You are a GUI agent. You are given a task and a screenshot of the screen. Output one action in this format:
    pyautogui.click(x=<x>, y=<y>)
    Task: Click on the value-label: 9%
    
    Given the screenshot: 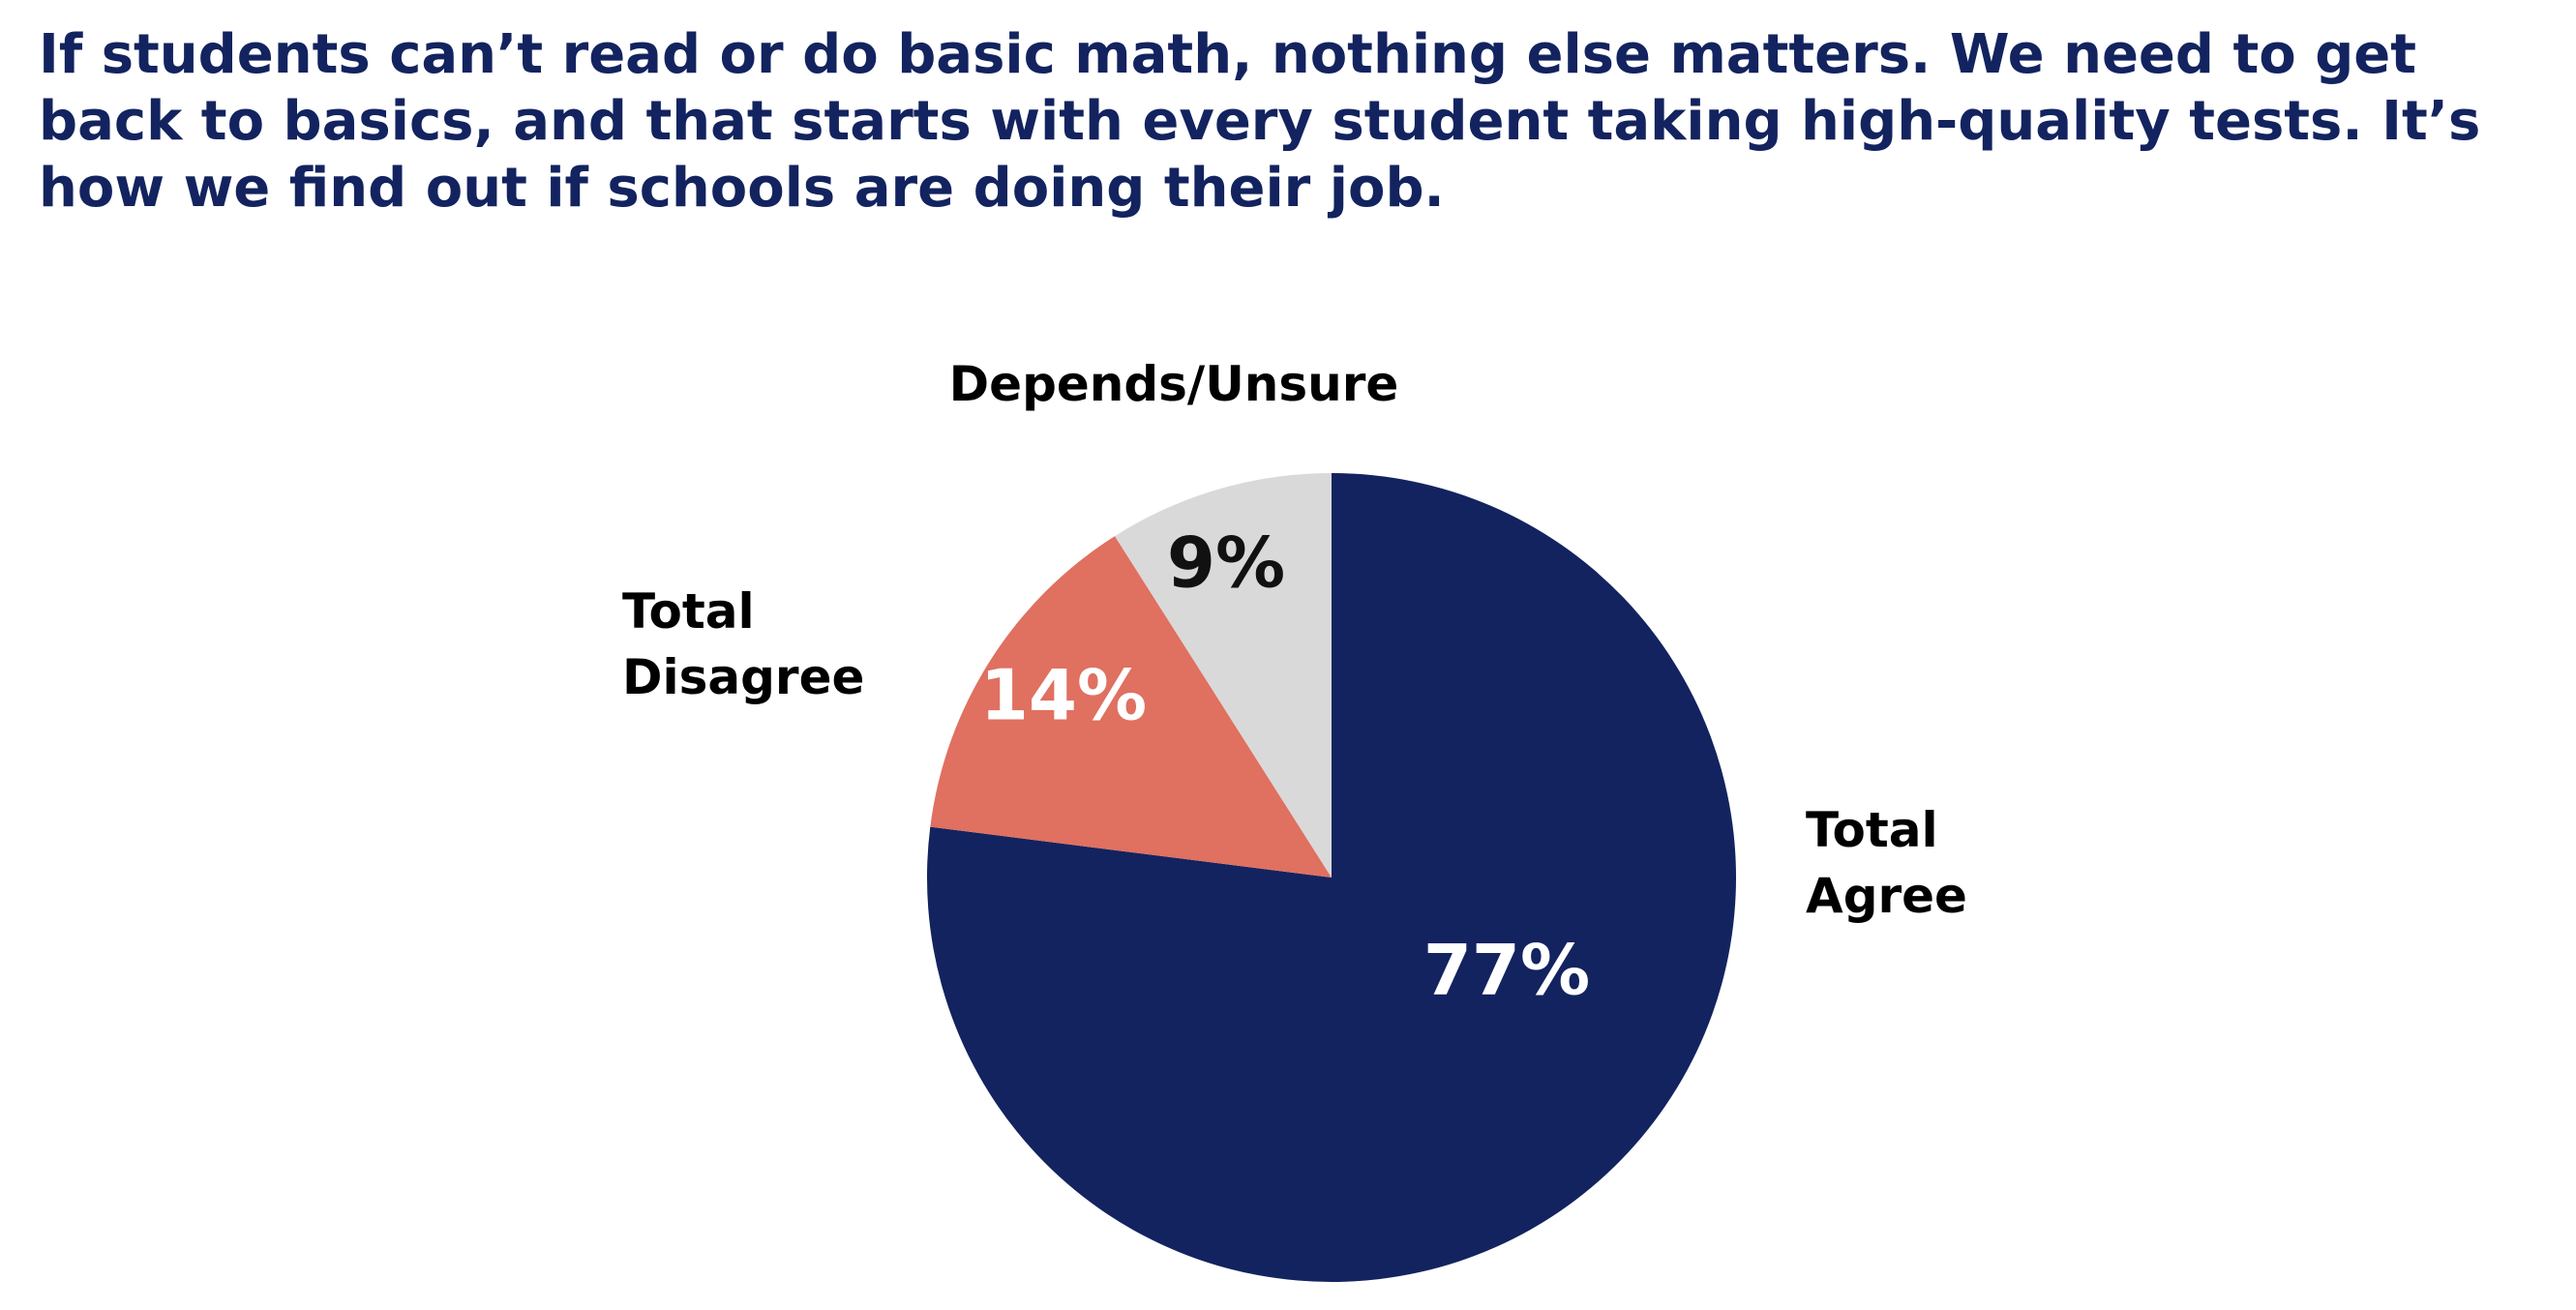 What is the action you would take?
    pyautogui.click(x=1226, y=563)
    